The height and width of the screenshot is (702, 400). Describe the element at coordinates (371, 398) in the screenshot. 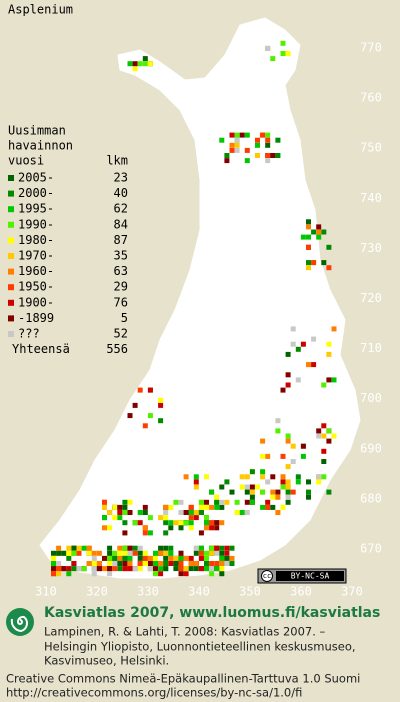

I see `northing-label: 700` at that location.